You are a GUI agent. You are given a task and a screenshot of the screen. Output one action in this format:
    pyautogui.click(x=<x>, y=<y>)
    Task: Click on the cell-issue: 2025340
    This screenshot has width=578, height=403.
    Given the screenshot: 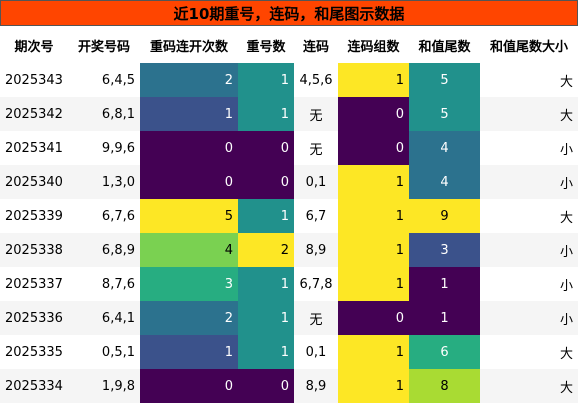 What is the action you would take?
    pyautogui.click(x=34, y=182)
    